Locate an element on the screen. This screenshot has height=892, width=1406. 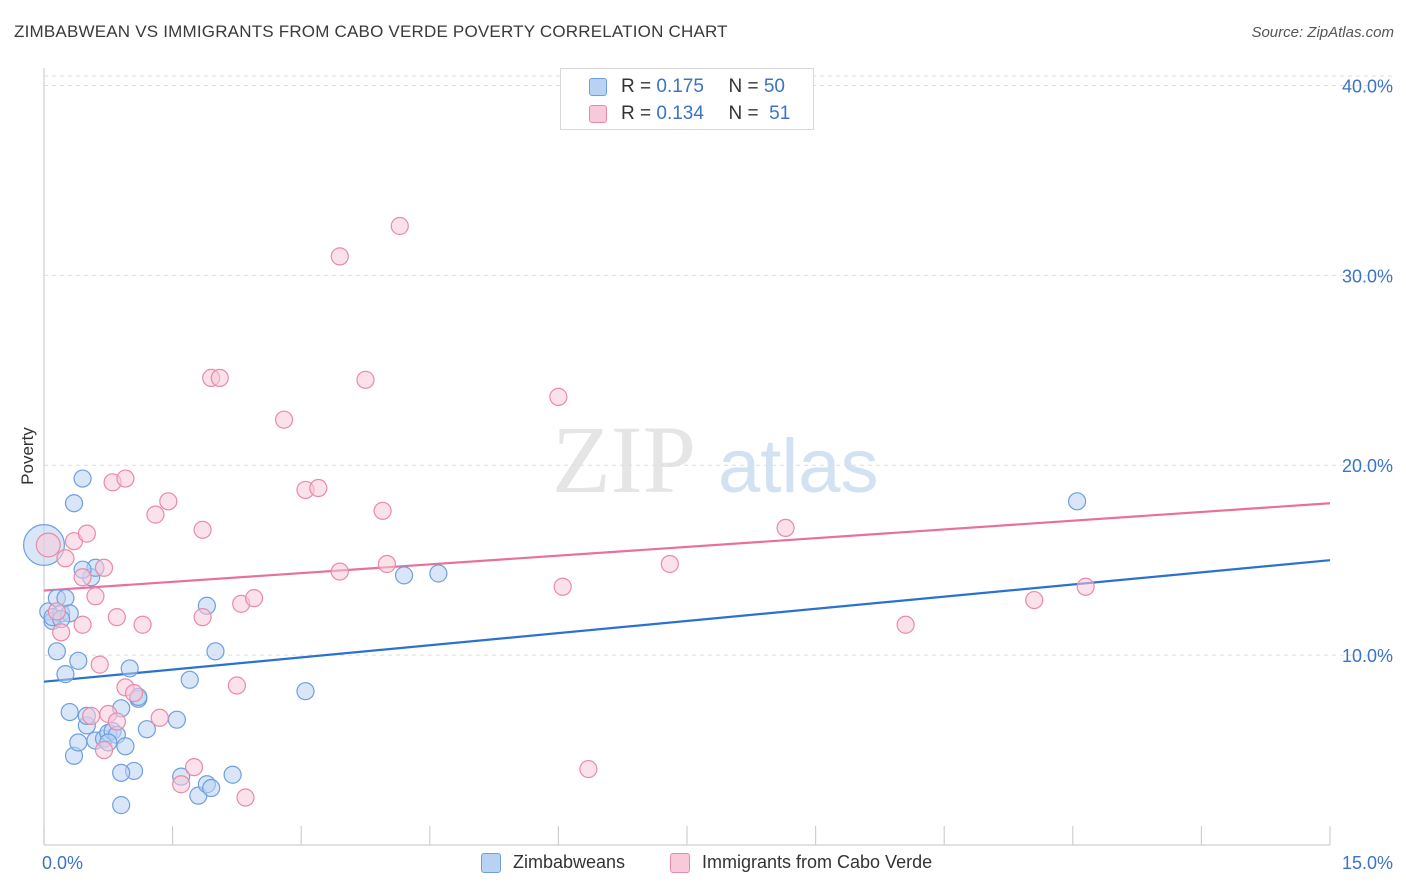
correlation-legend: R = 0.175 N = 50 R = 0.134 N = 51 is located at coordinates (687, 99).